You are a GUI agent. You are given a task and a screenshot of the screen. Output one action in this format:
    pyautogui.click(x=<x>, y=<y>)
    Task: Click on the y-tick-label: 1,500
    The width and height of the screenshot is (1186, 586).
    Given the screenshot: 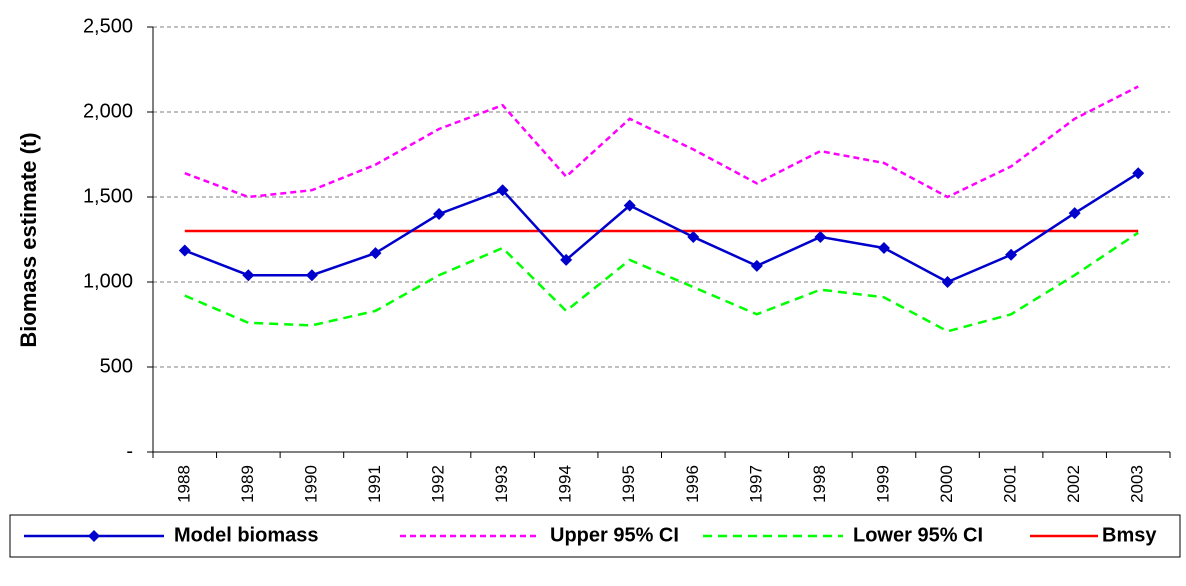 What is the action you would take?
    pyautogui.click(x=108, y=196)
    